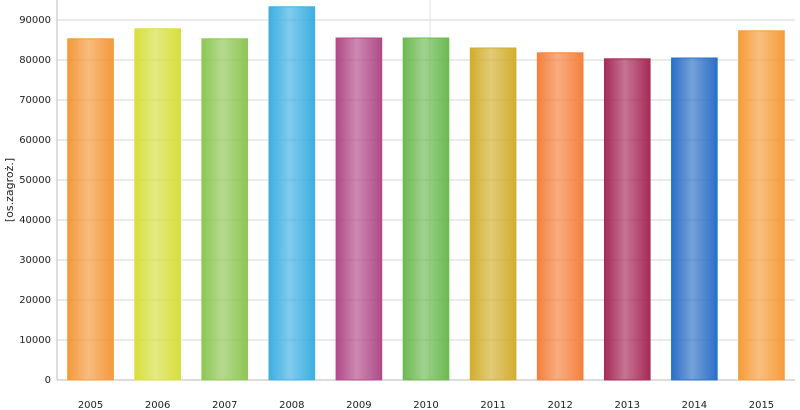 The image size is (800, 410). Describe the element at coordinates (48, 380) in the screenshot. I see `y-tick-label: 0` at that location.